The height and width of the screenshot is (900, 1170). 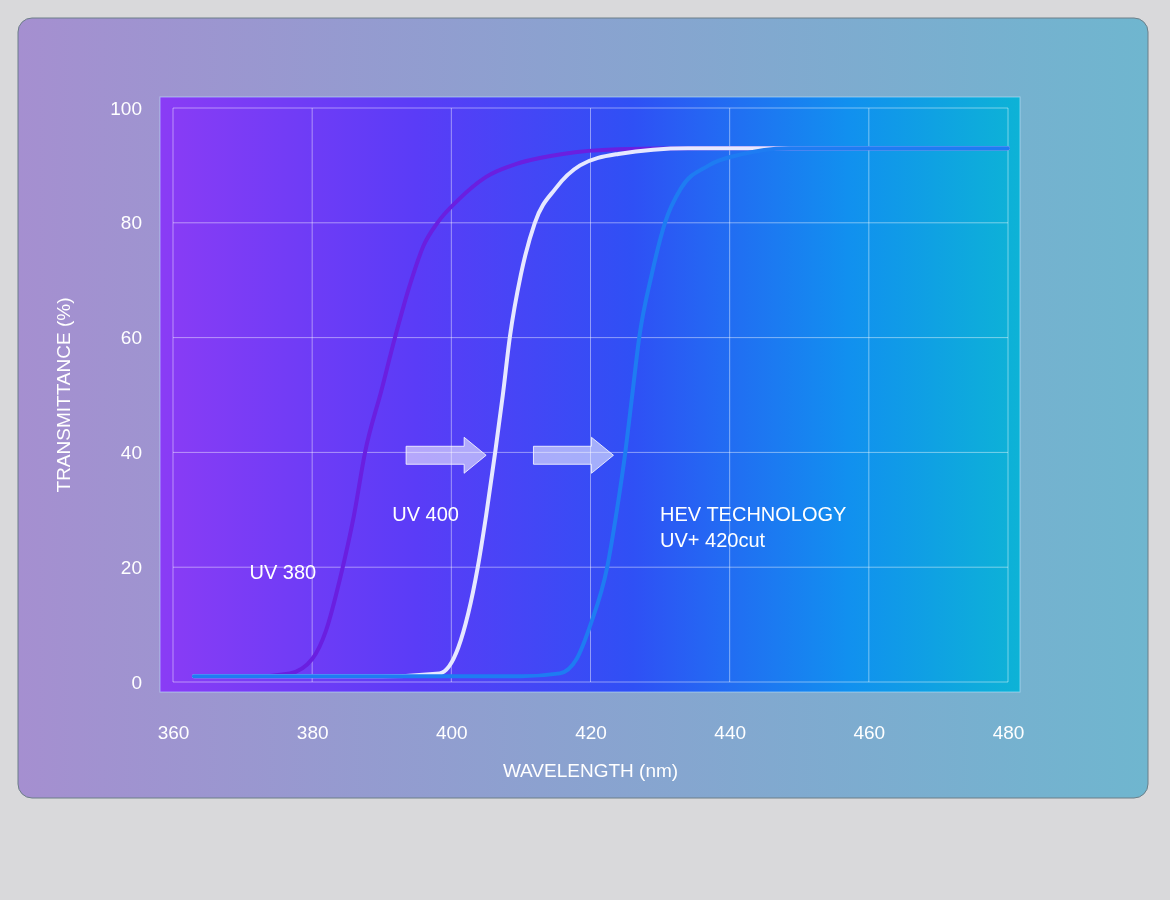 What do you see at coordinates (136, 682) in the screenshot?
I see `y-tick-label: 0` at bounding box center [136, 682].